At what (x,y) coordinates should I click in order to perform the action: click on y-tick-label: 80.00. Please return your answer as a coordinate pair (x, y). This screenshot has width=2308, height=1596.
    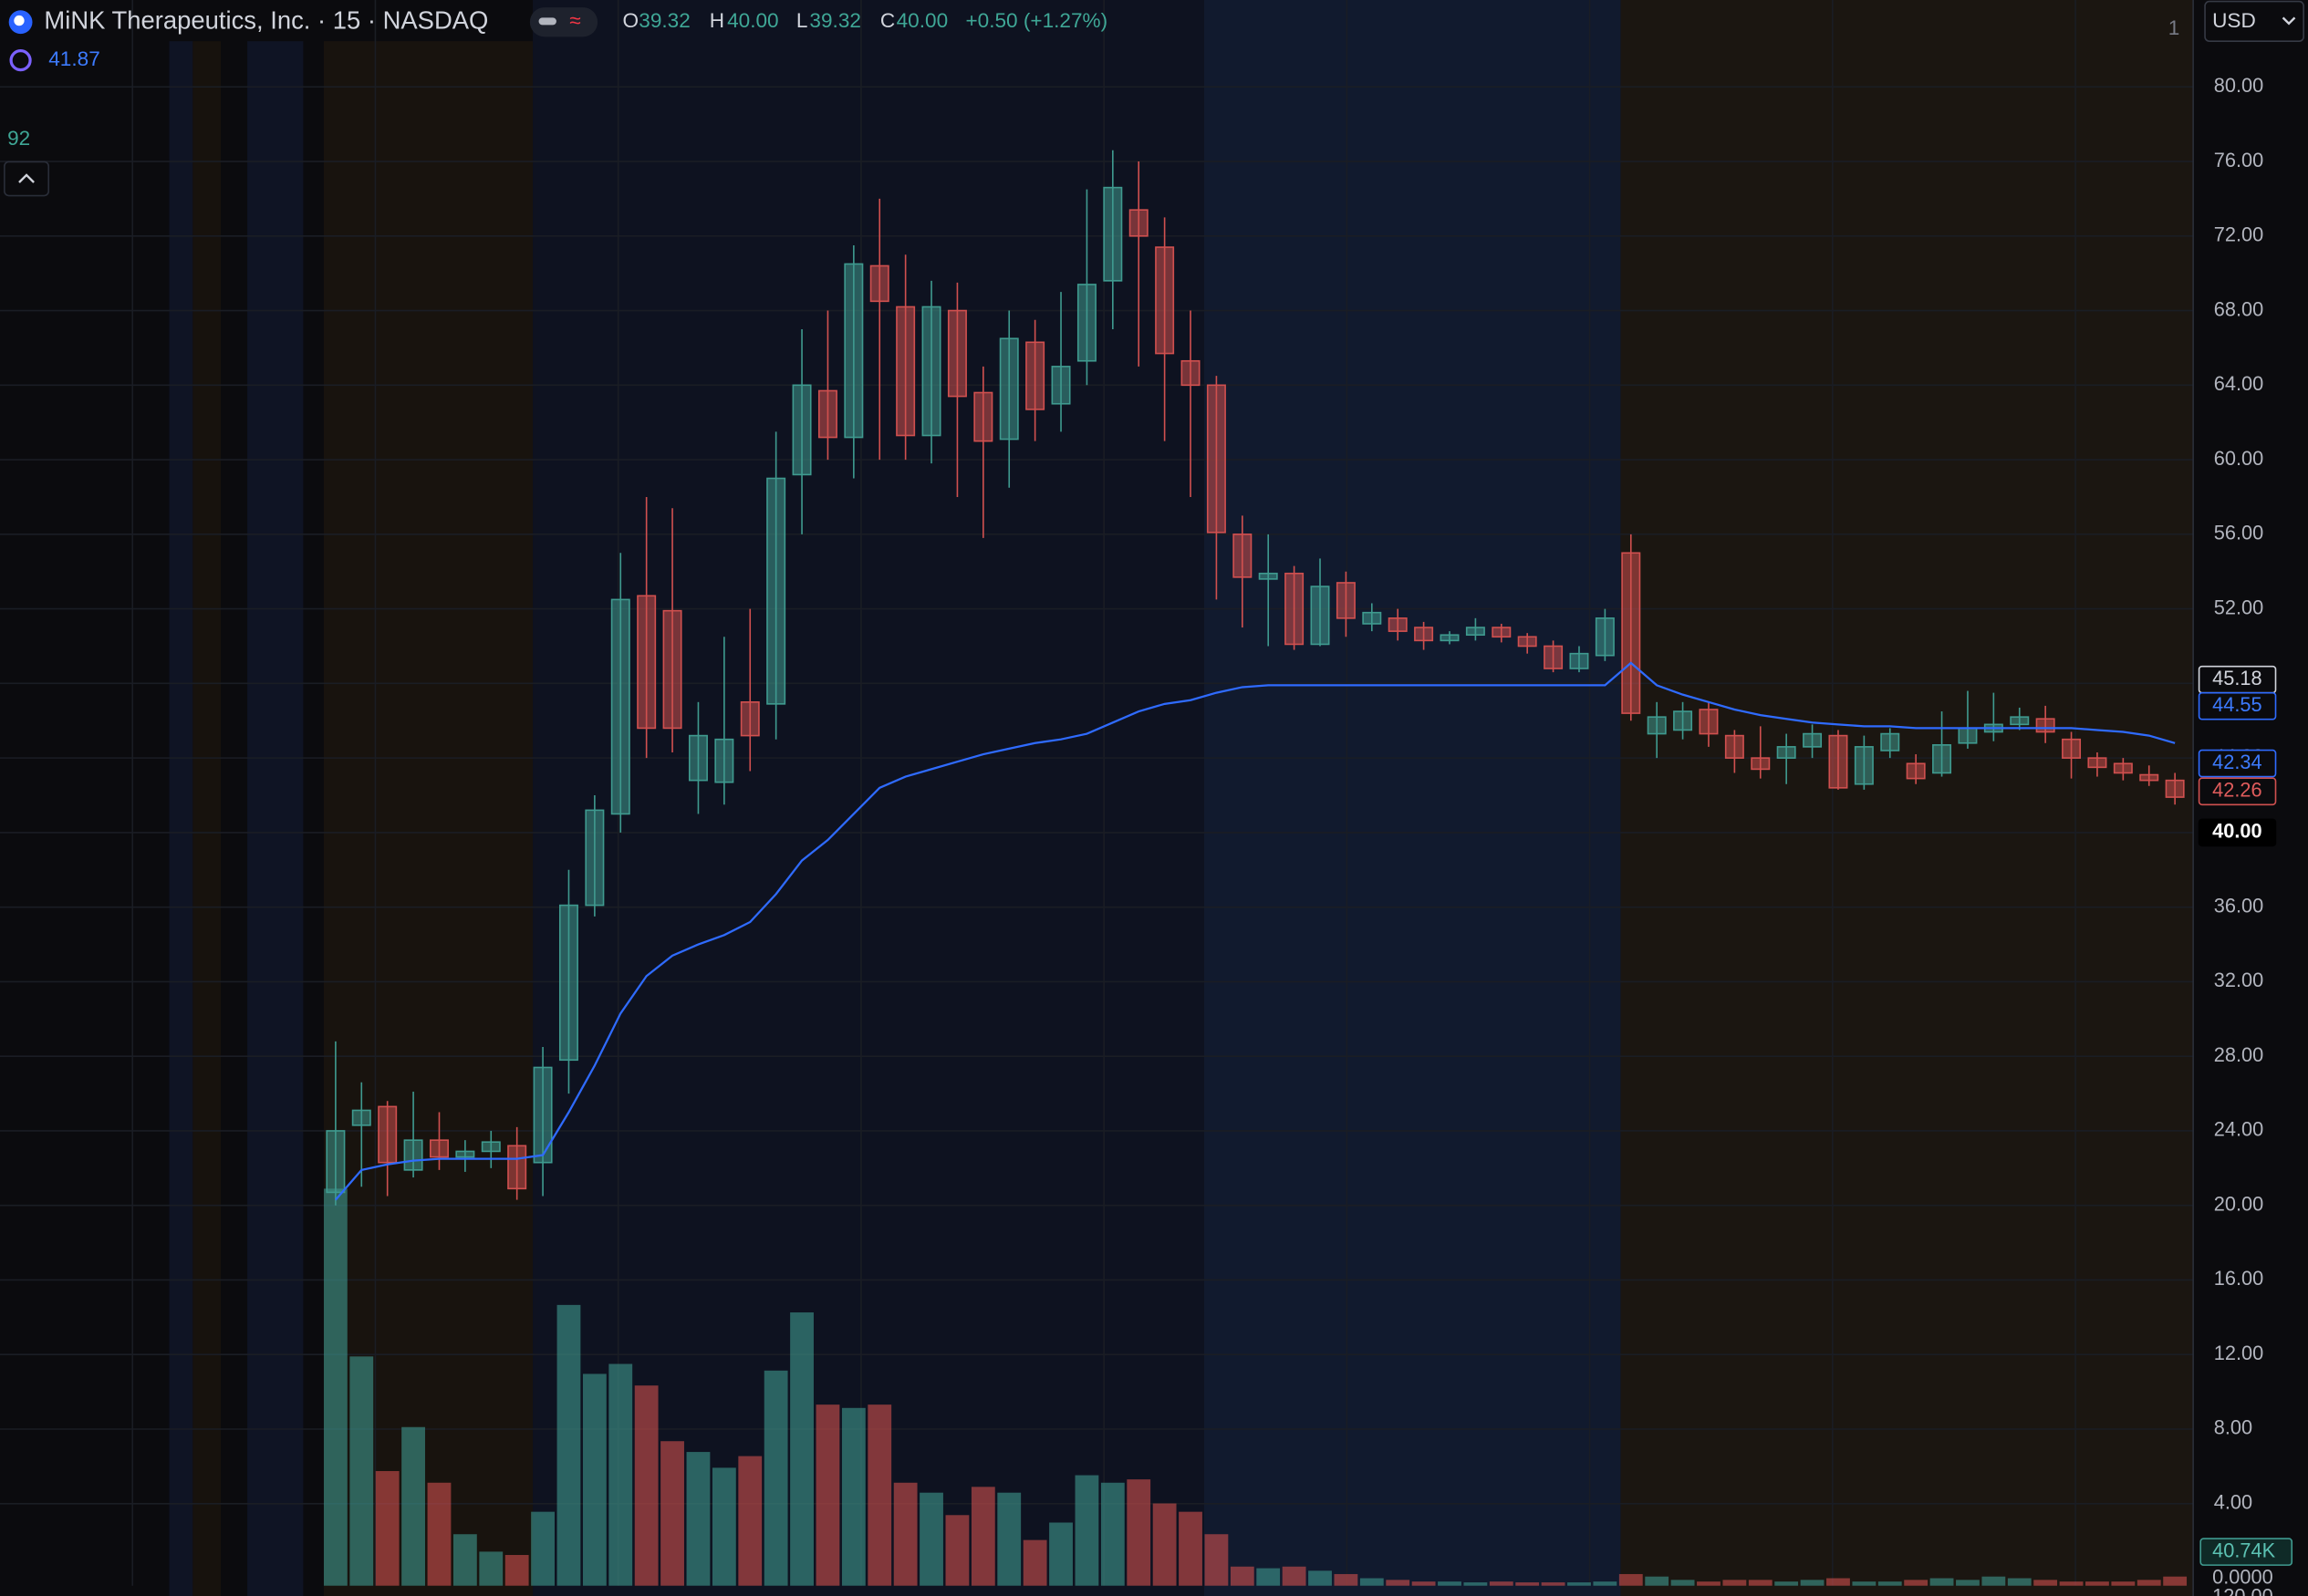
    Looking at the image, I should click on (2238, 85).